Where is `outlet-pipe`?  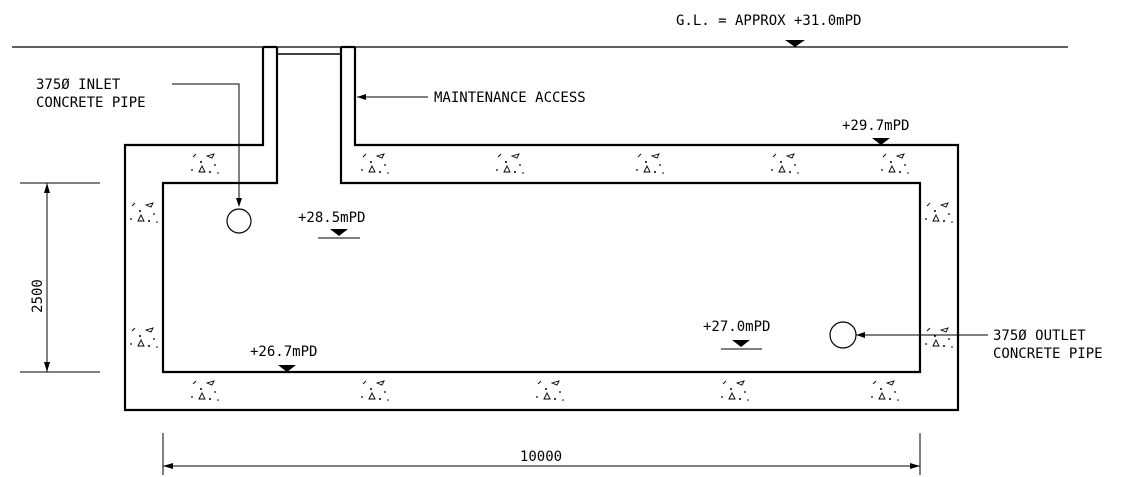
outlet-pipe is located at coordinates (843, 335).